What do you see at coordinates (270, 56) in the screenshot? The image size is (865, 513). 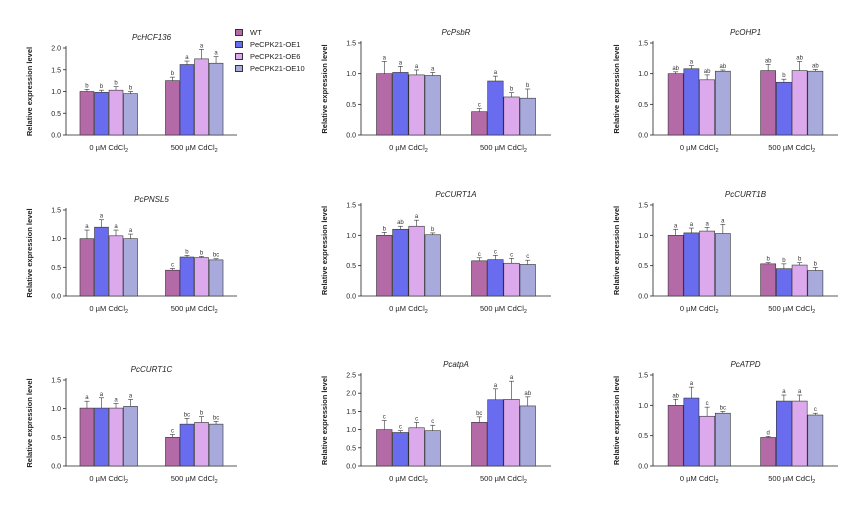 I see `legend-item-oe6: PeCPK21-OE6` at bounding box center [270, 56].